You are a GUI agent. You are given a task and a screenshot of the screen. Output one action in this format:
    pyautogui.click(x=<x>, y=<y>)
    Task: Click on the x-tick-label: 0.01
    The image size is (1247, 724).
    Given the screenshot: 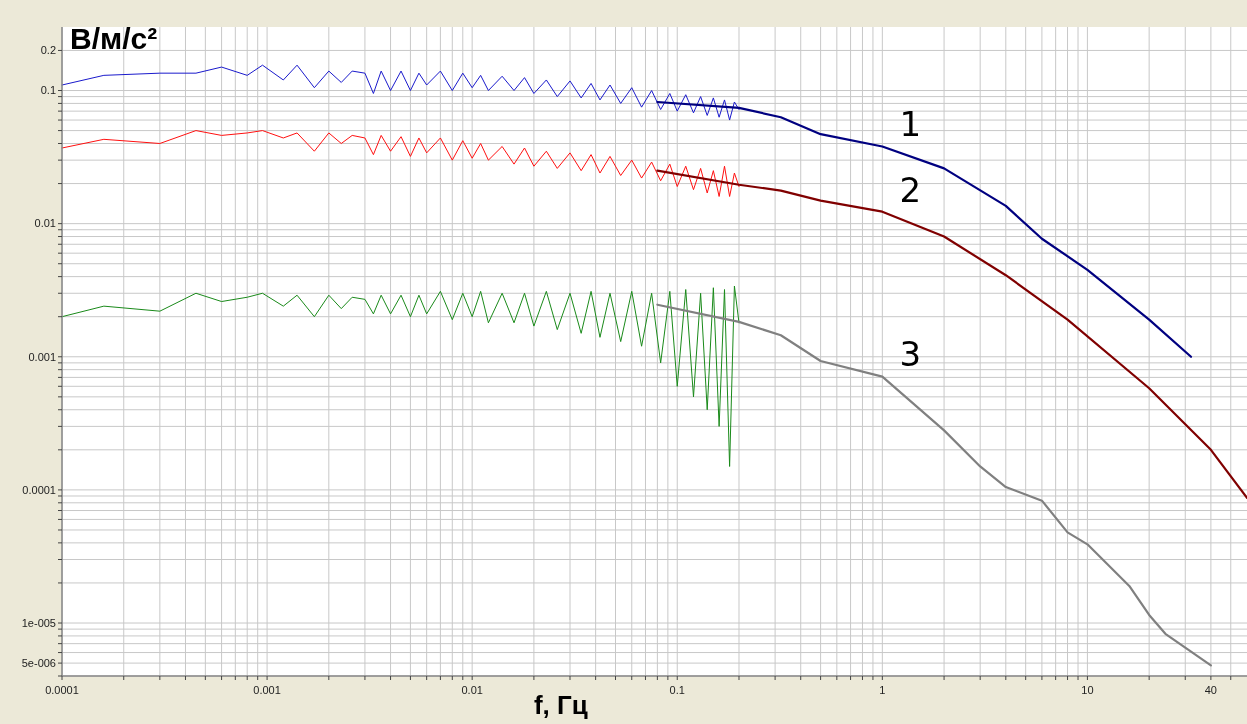 What is the action you would take?
    pyautogui.click(x=472, y=690)
    